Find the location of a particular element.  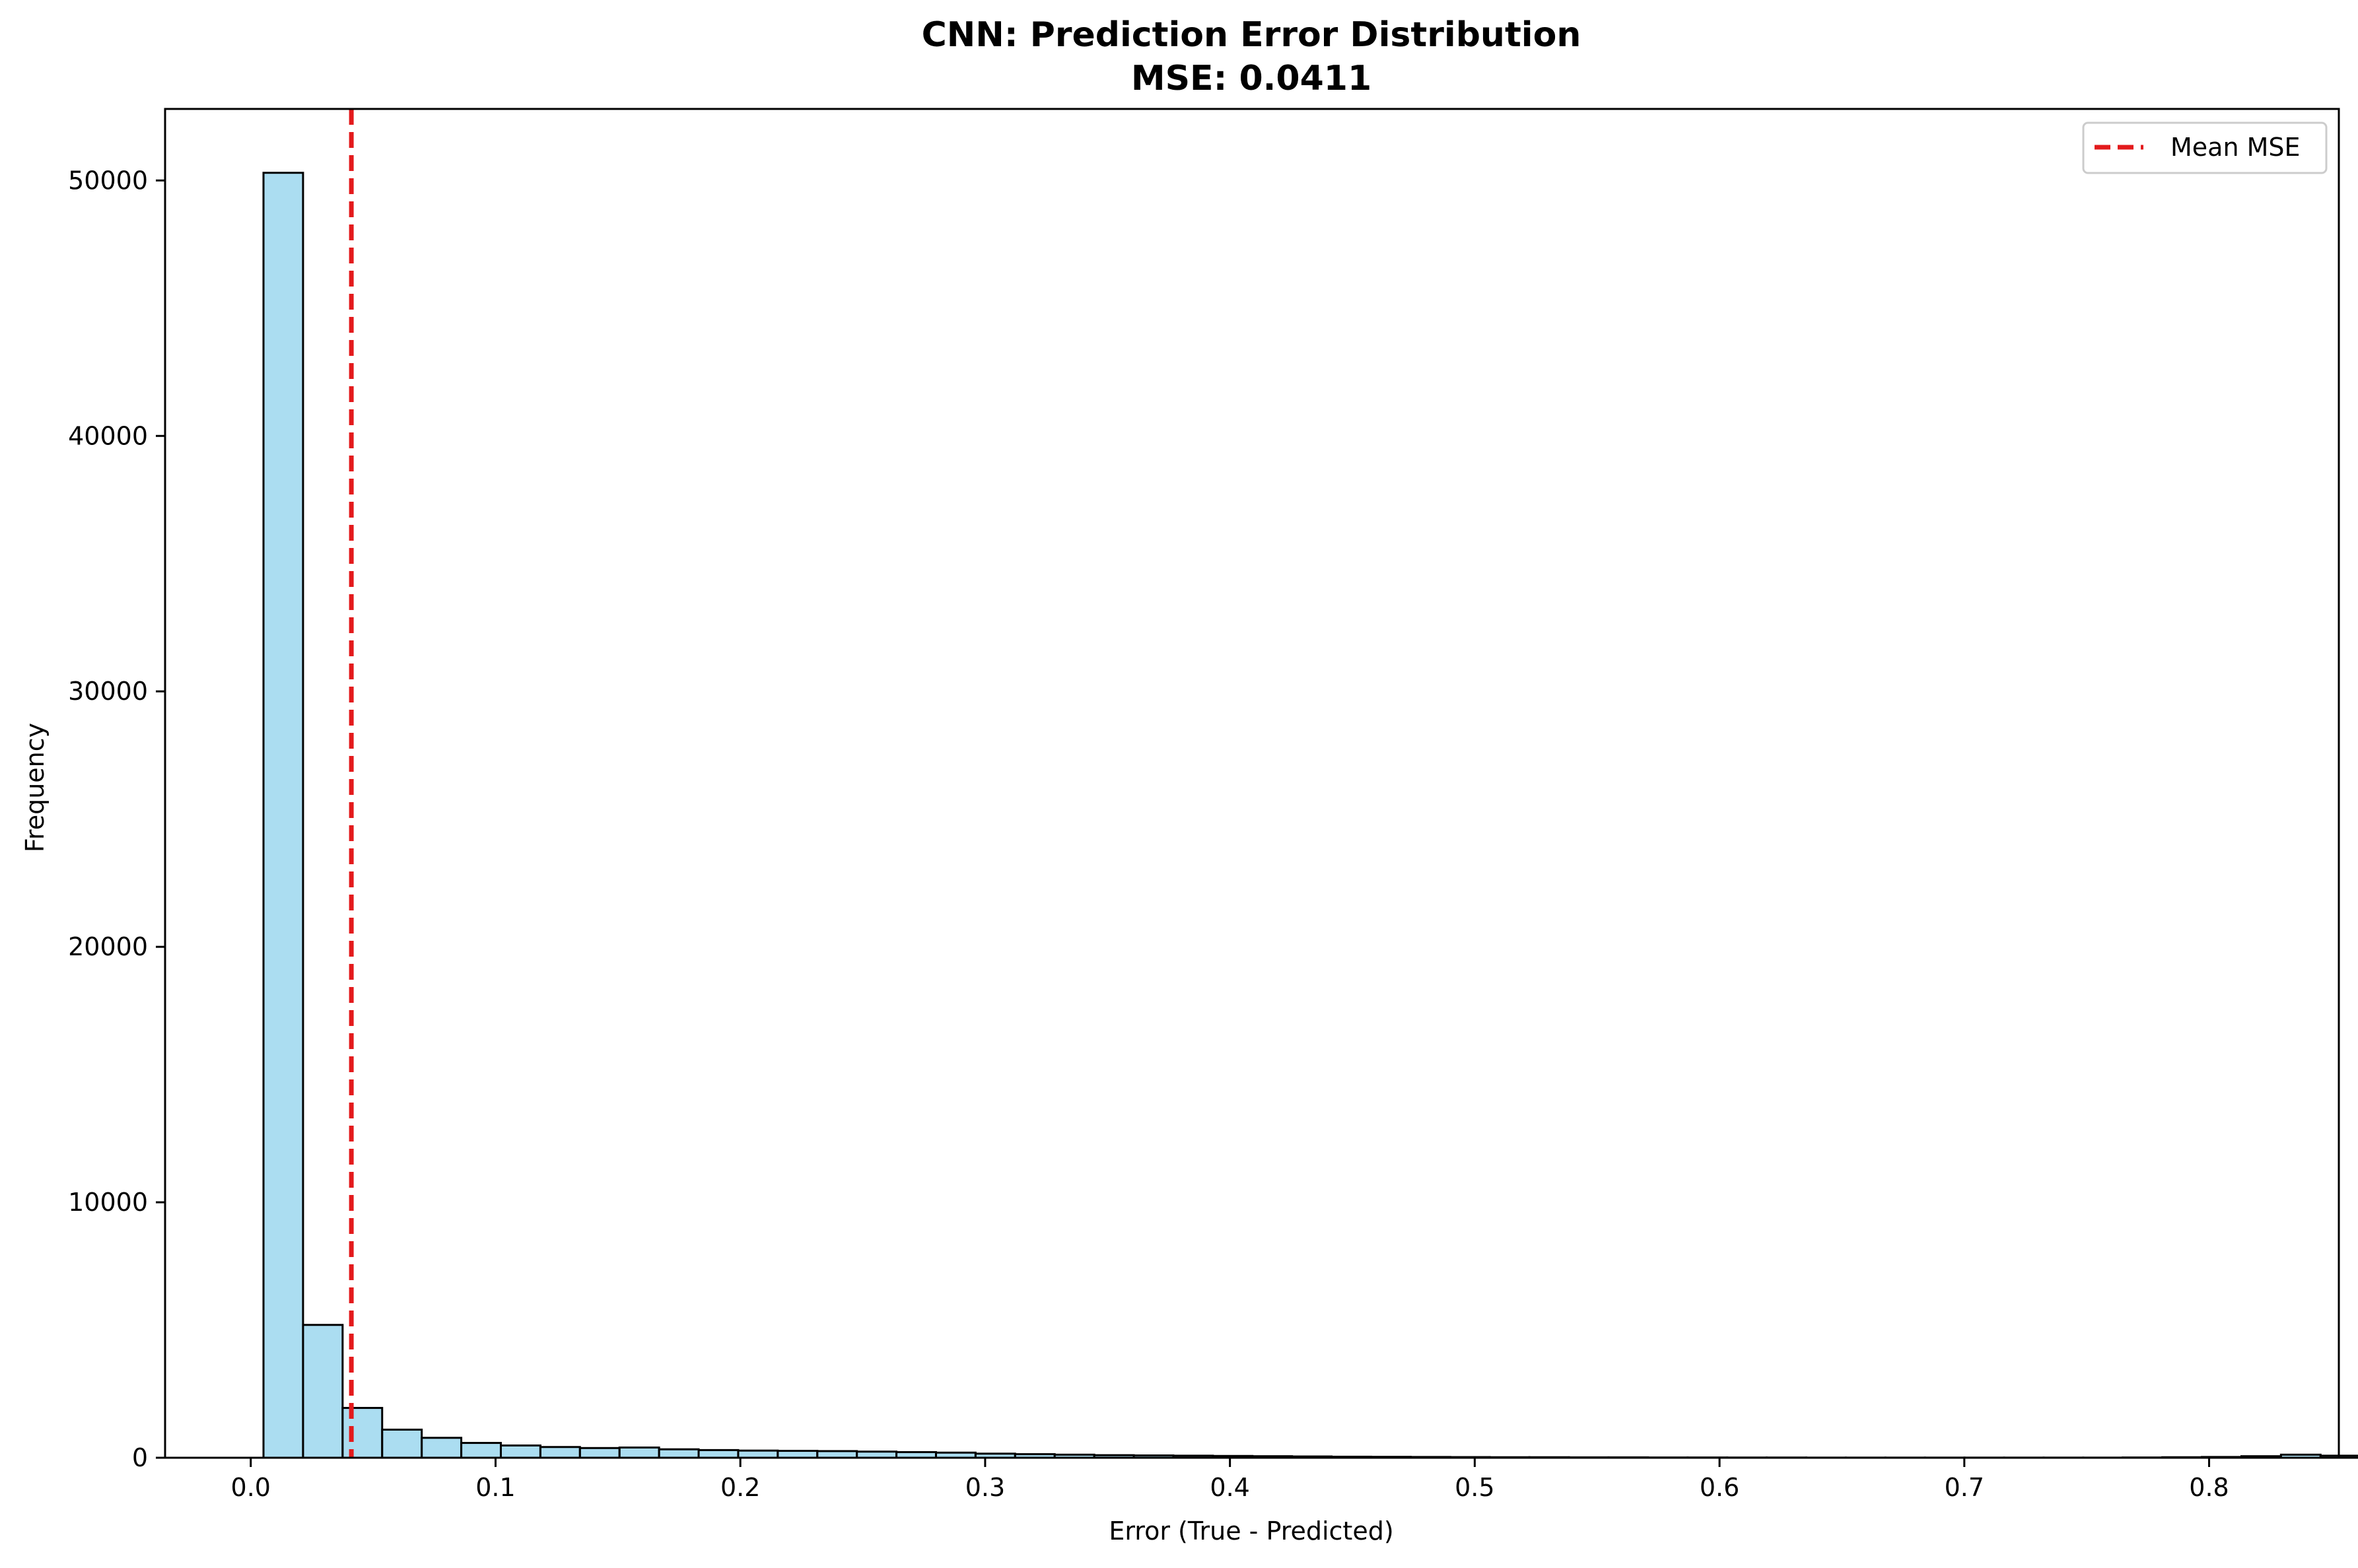

x-axis-label: Error (True - Predicted) is located at coordinates (1251, 1531).